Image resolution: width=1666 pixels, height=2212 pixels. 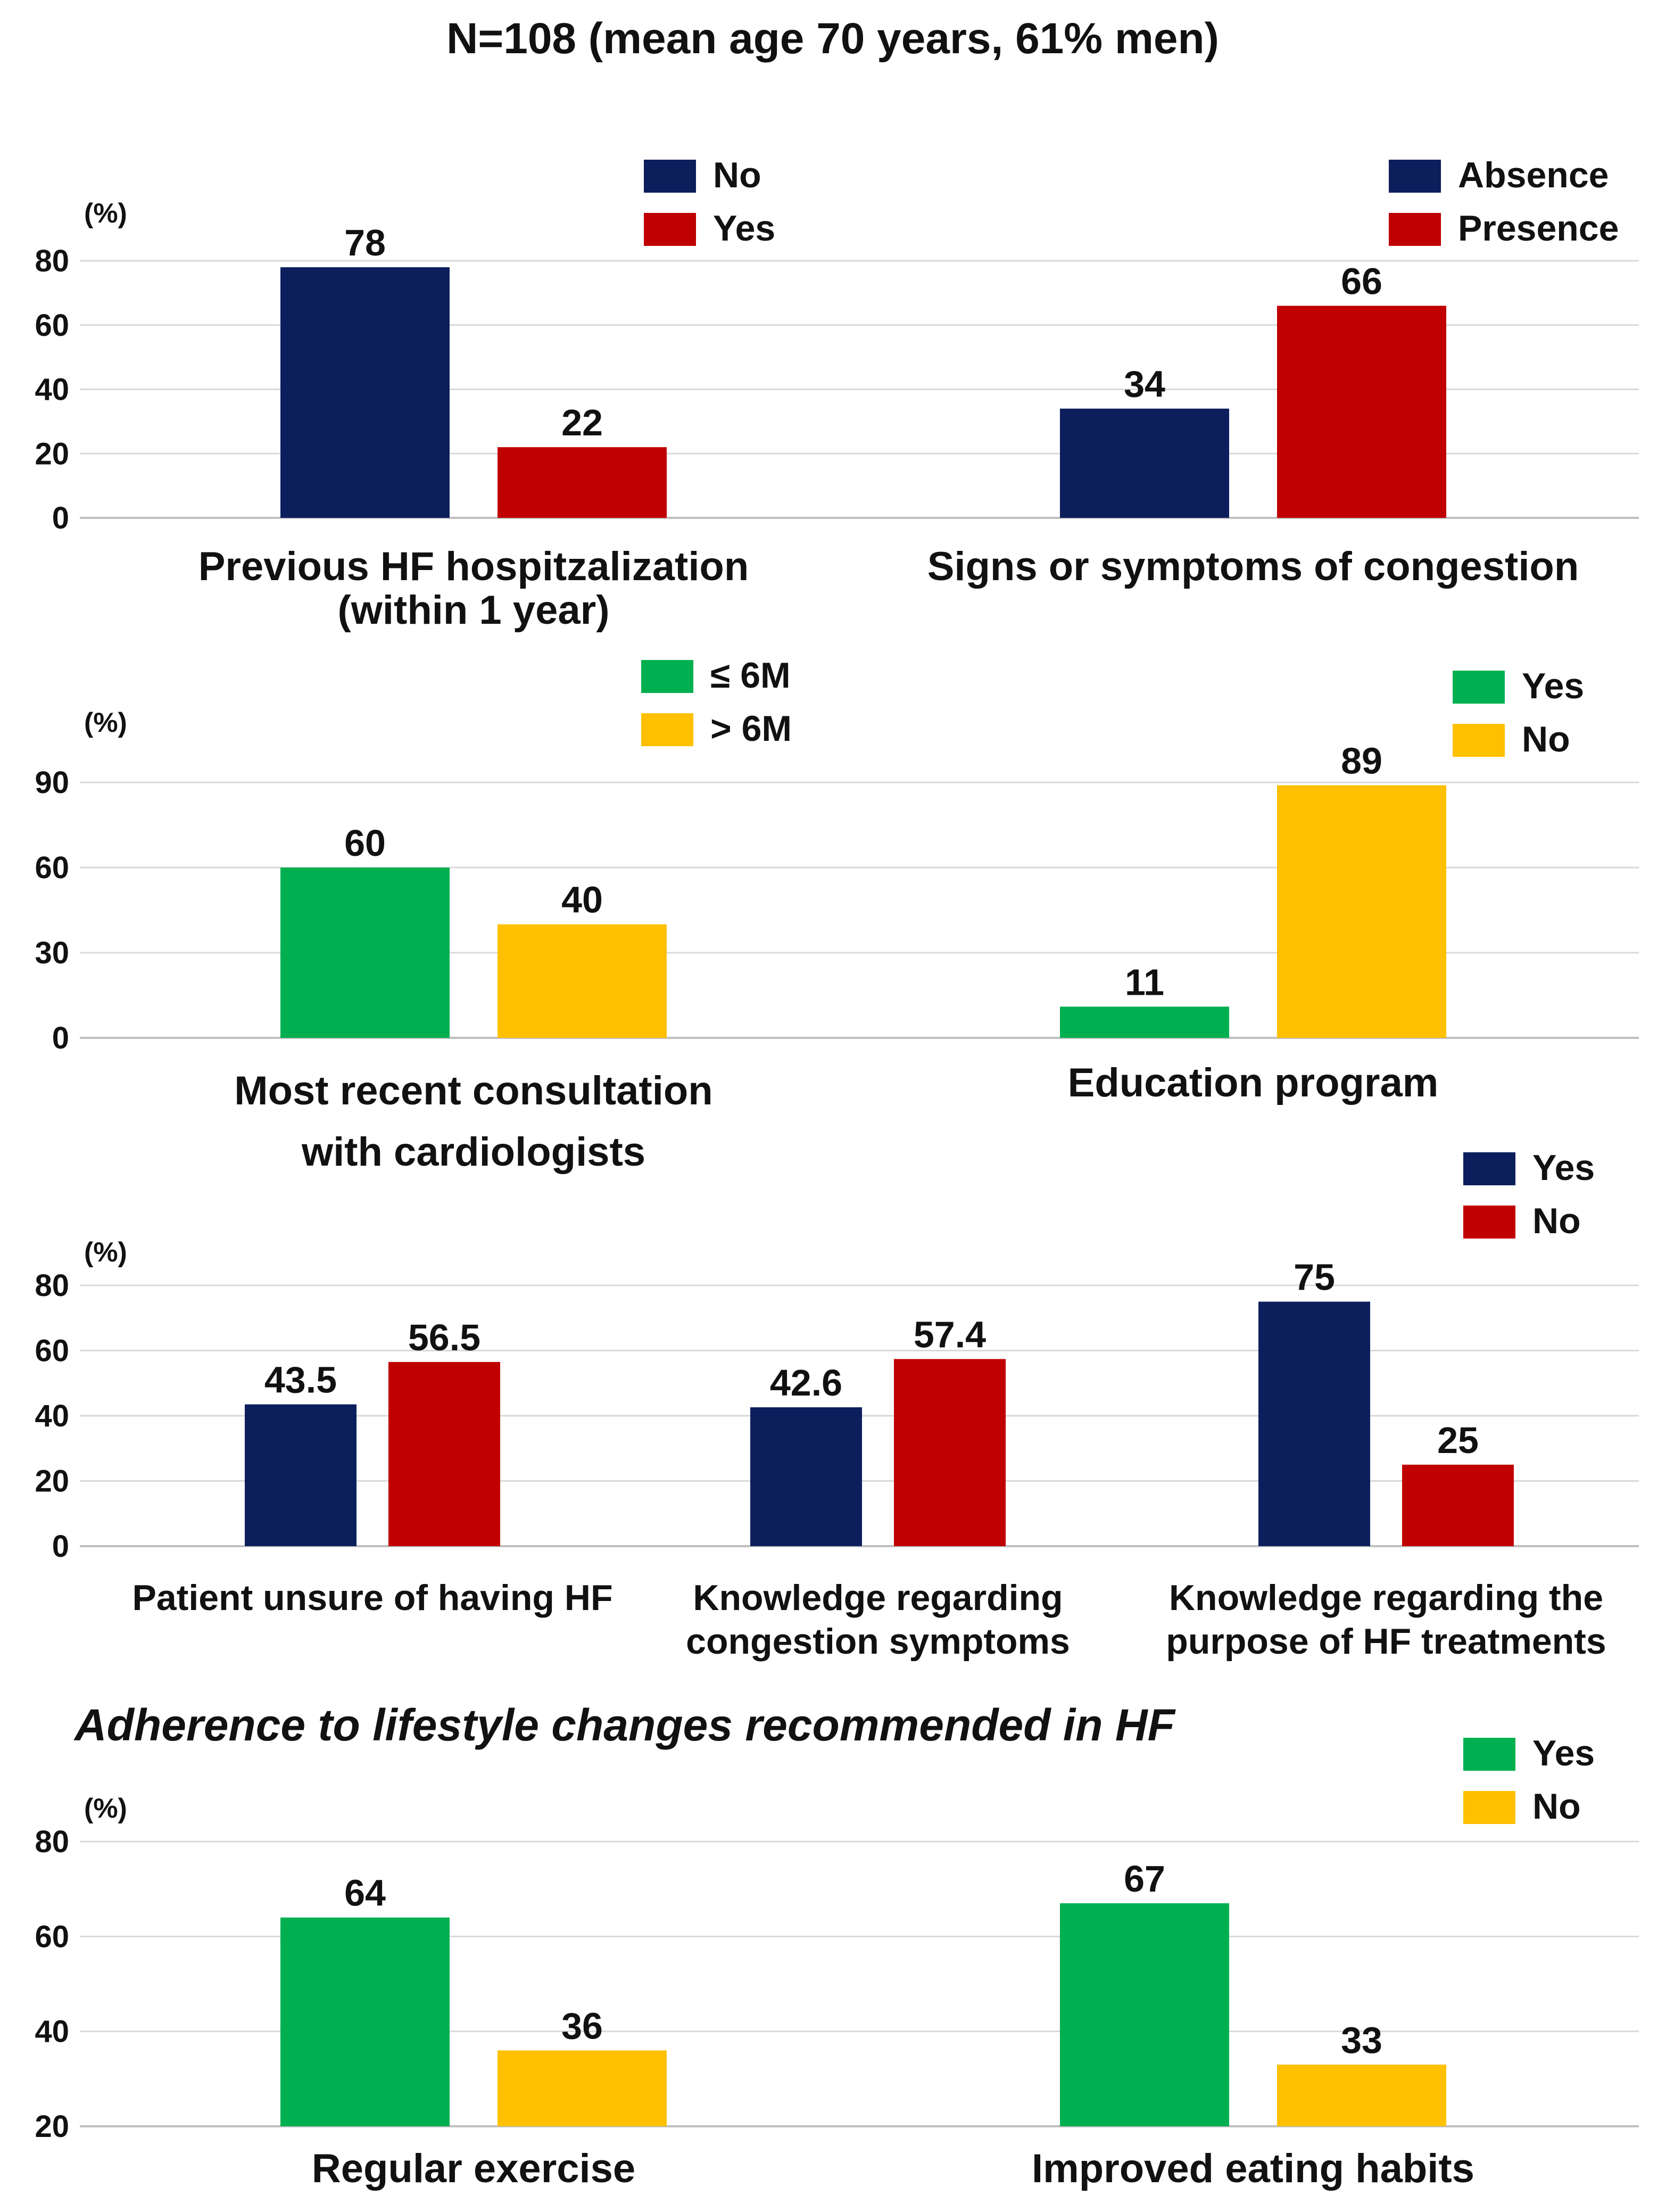 I want to click on bar-value-label: 42.6, so click(x=806, y=1383).